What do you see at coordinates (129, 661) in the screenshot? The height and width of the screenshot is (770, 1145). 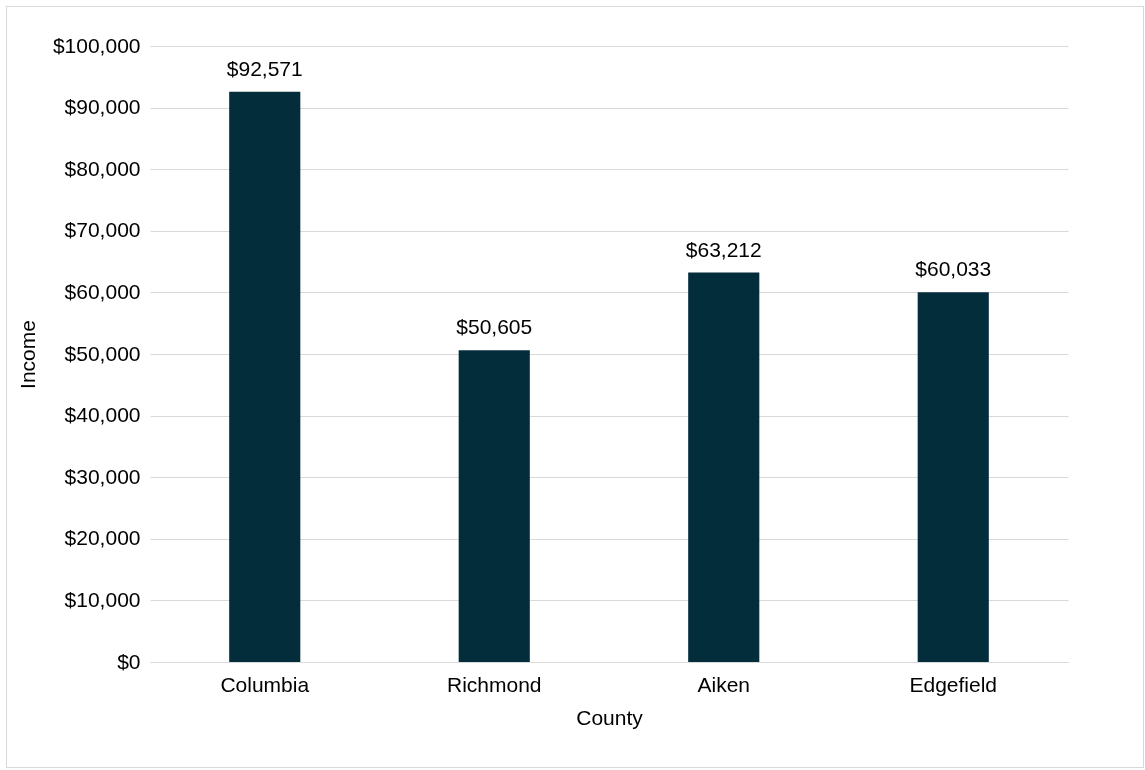 I see `y-tick-label: $0` at bounding box center [129, 661].